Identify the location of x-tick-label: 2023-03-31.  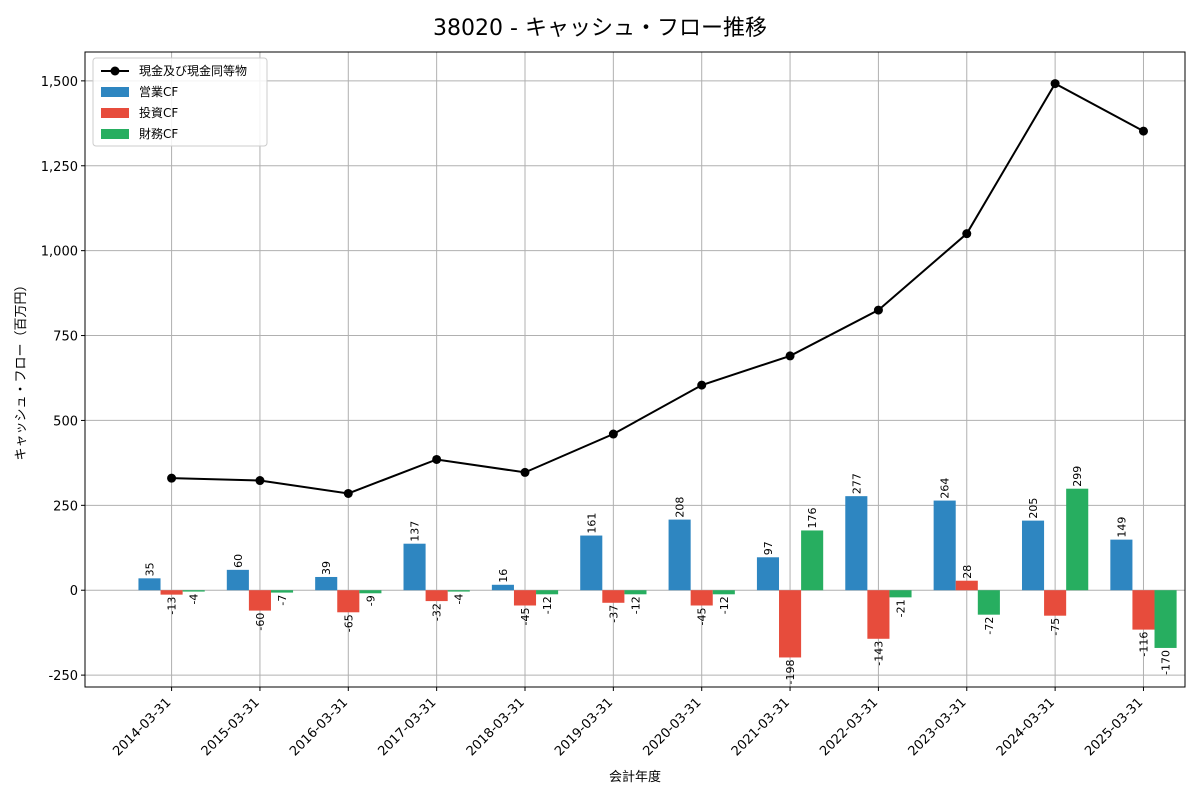
(938, 727).